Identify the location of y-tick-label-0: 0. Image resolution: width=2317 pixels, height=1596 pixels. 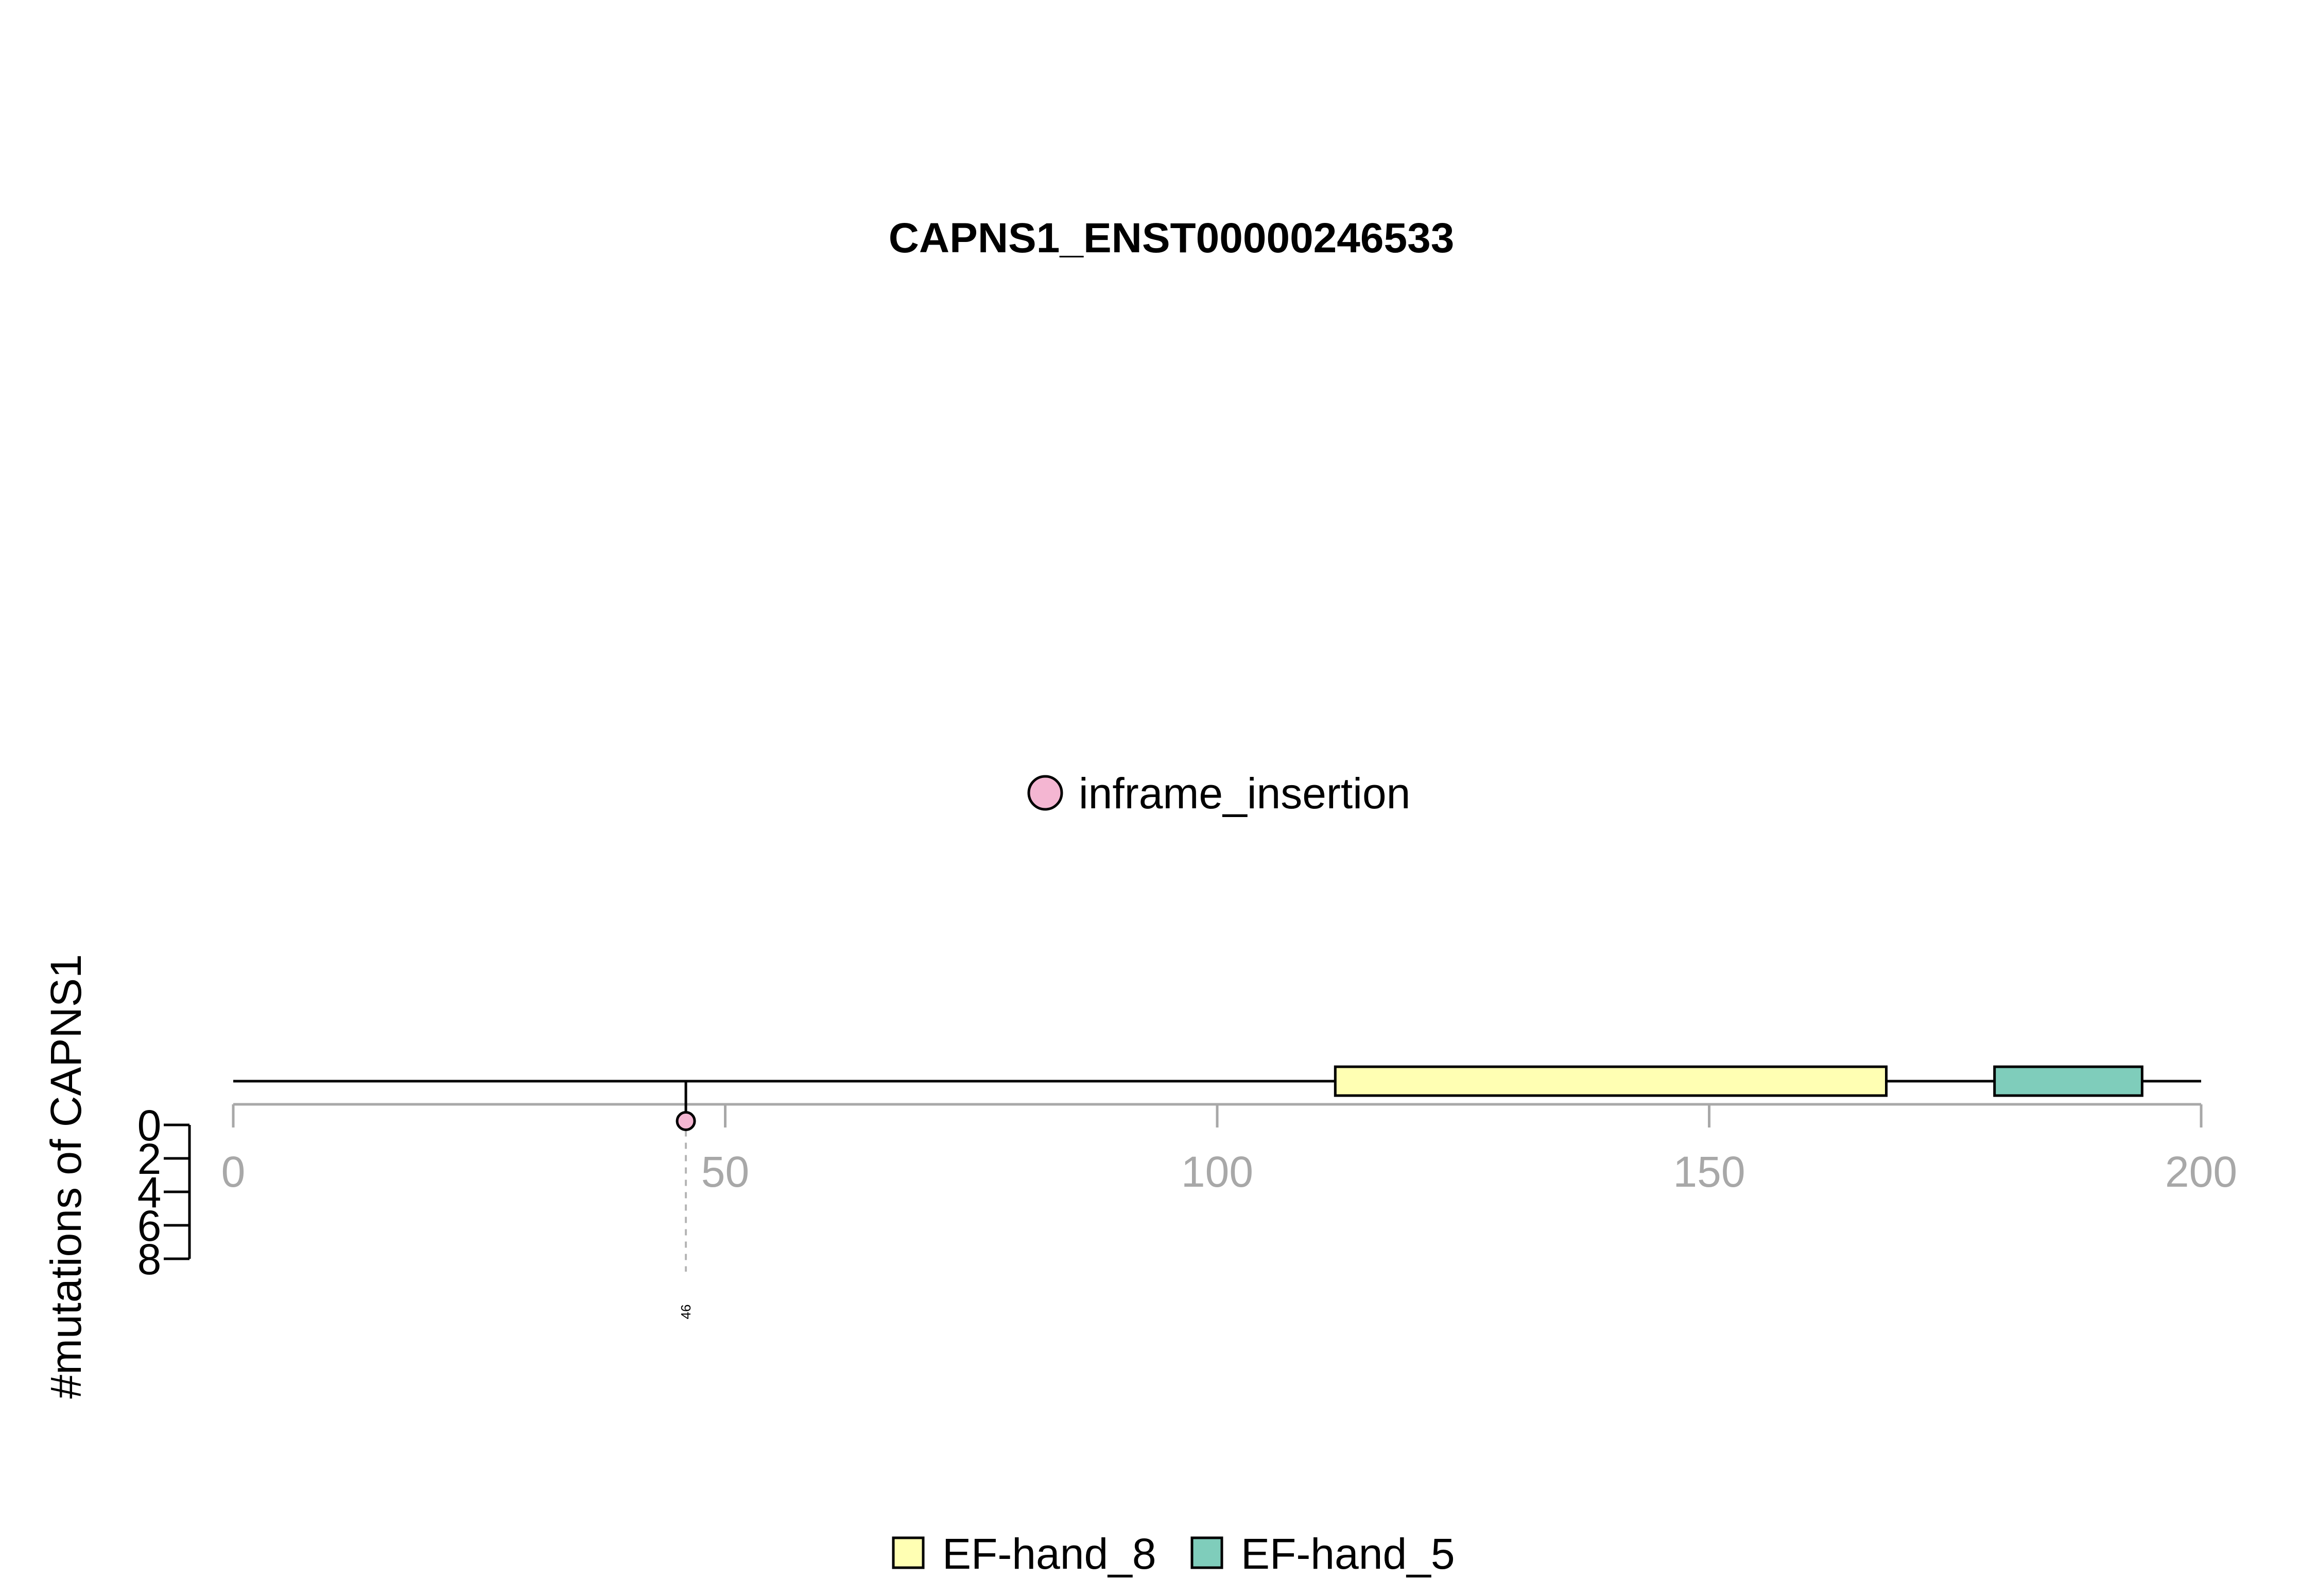
(149, 1126).